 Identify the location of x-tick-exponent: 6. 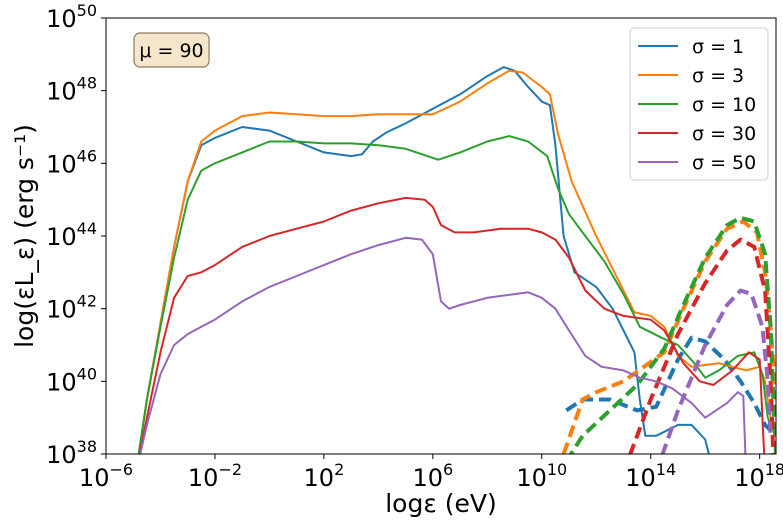
(448, 469).